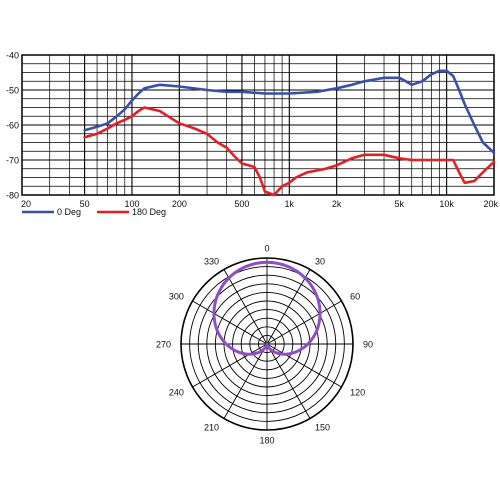 This screenshot has height=500, width=500. What do you see at coordinates (337, 204) in the screenshot?
I see `x-tick-label: 2k` at bounding box center [337, 204].